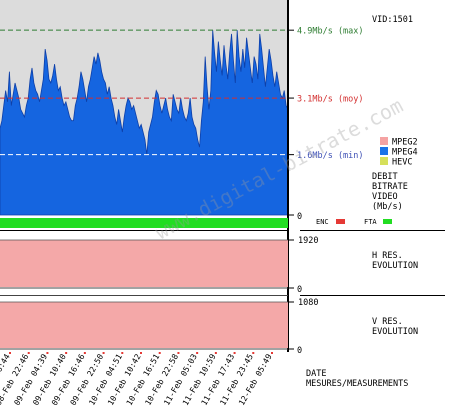 The image size is (450, 412). What do you see at coordinates (144, 325) in the screenshot?
I see `v-res-bar` at bounding box center [144, 325].